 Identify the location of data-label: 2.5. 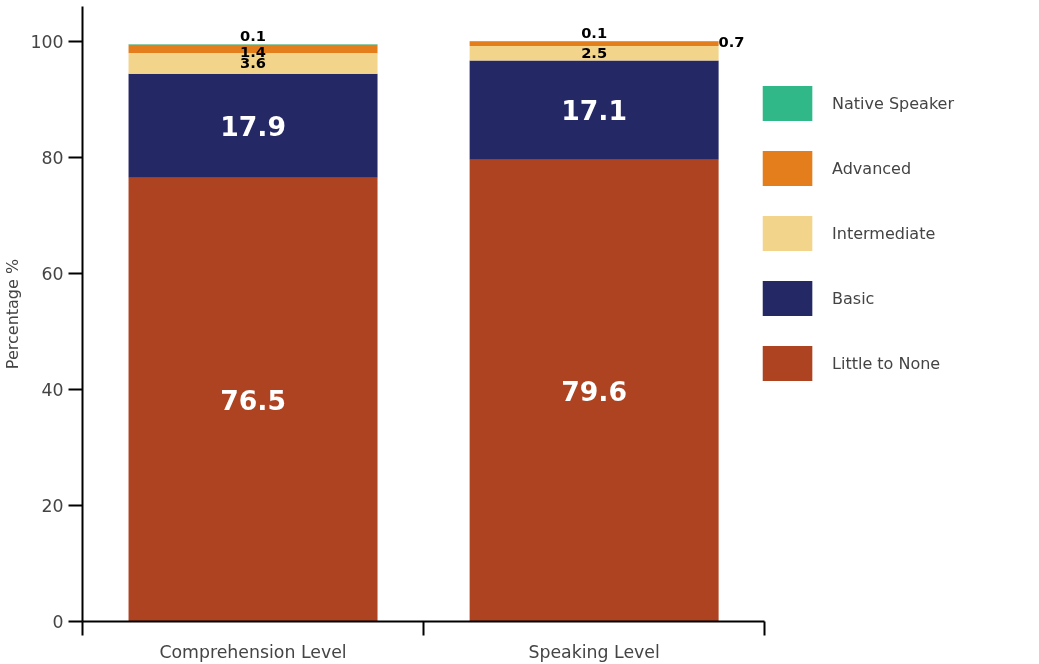
(594, 53).